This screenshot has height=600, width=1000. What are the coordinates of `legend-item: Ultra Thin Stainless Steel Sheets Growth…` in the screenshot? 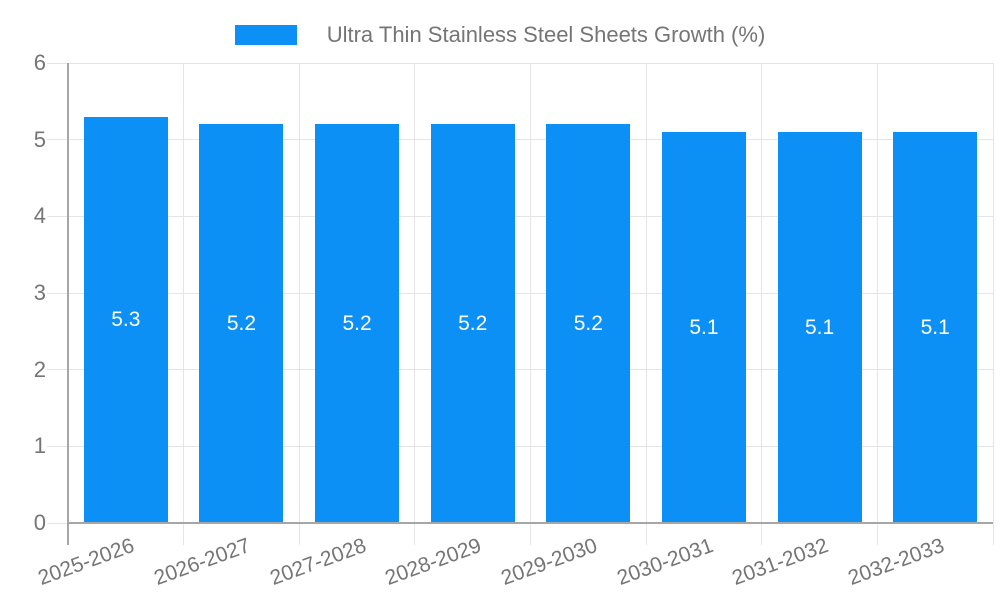 It's located at (500, 35).